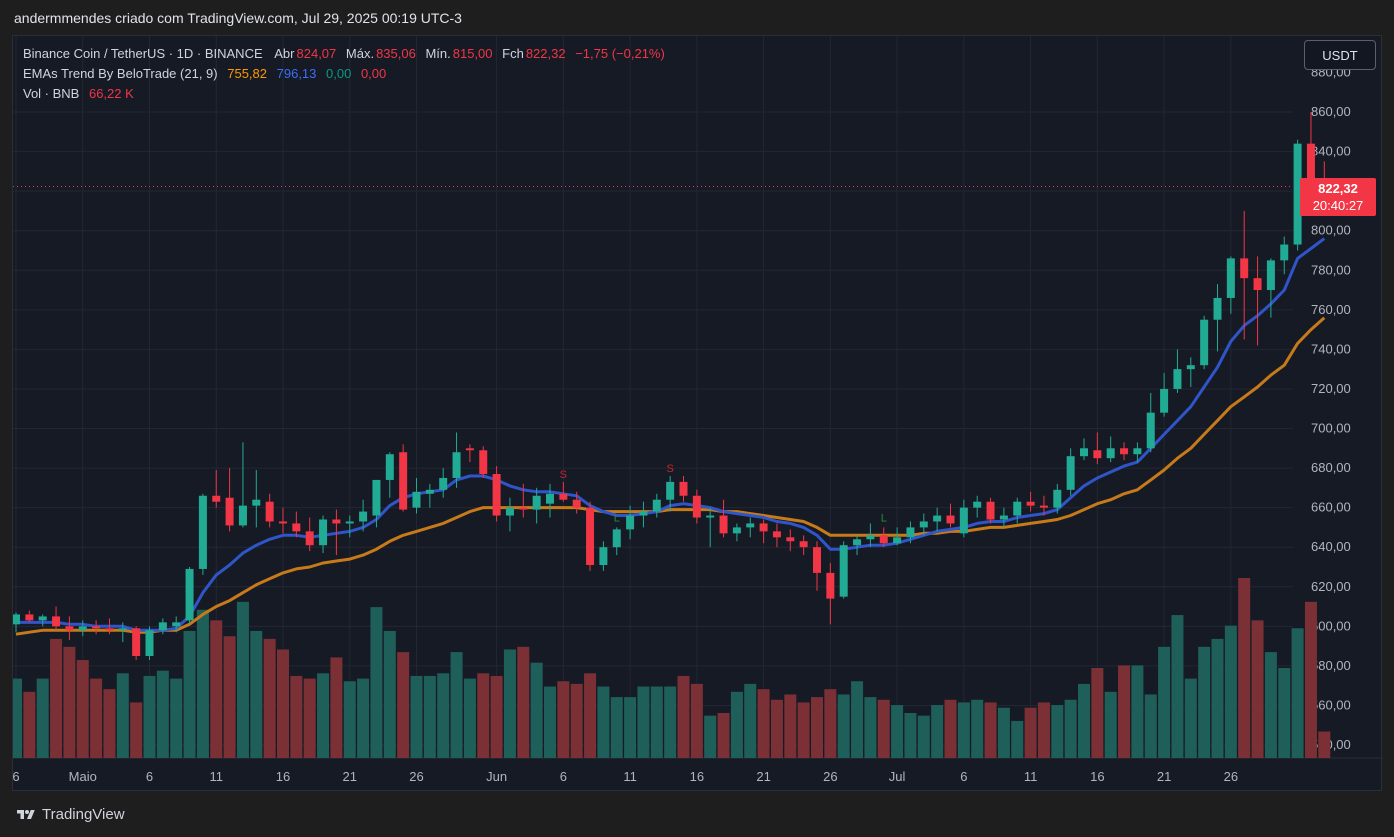  Describe the element at coordinates (1331, 586) in the screenshot. I see `y-axis-tick-label: 620,00` at that location.